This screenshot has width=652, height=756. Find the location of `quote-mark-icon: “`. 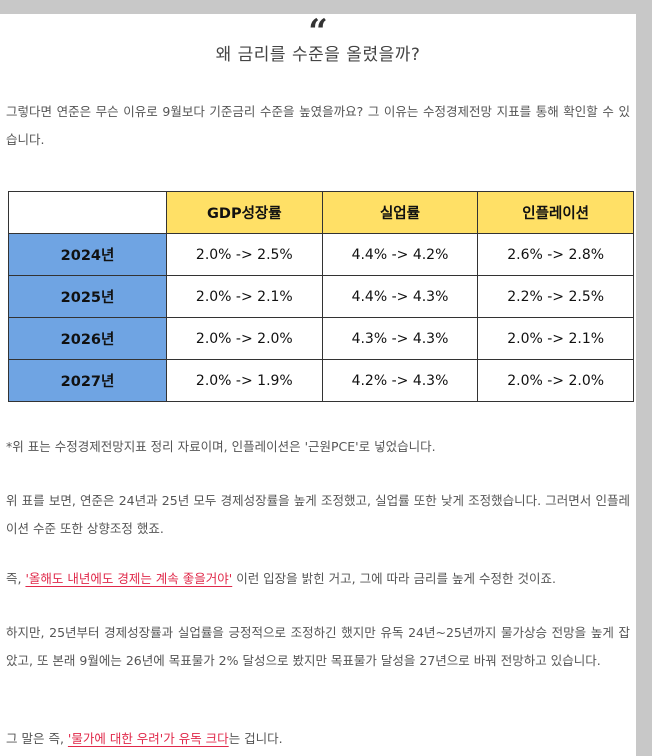

quote-mark-icon: “ is located at coordinates (318, 33).